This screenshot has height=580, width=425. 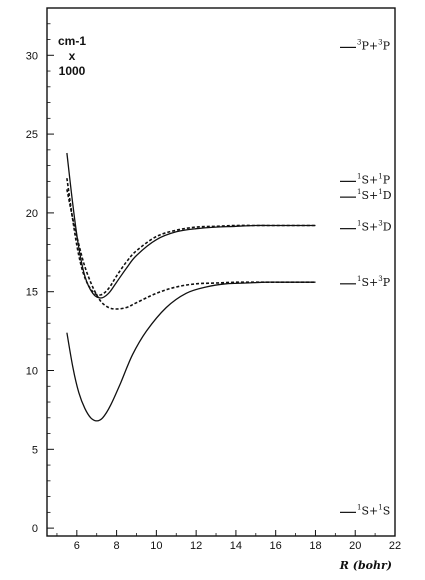 I want to click on series-3-line, so click(x=191, y=249).